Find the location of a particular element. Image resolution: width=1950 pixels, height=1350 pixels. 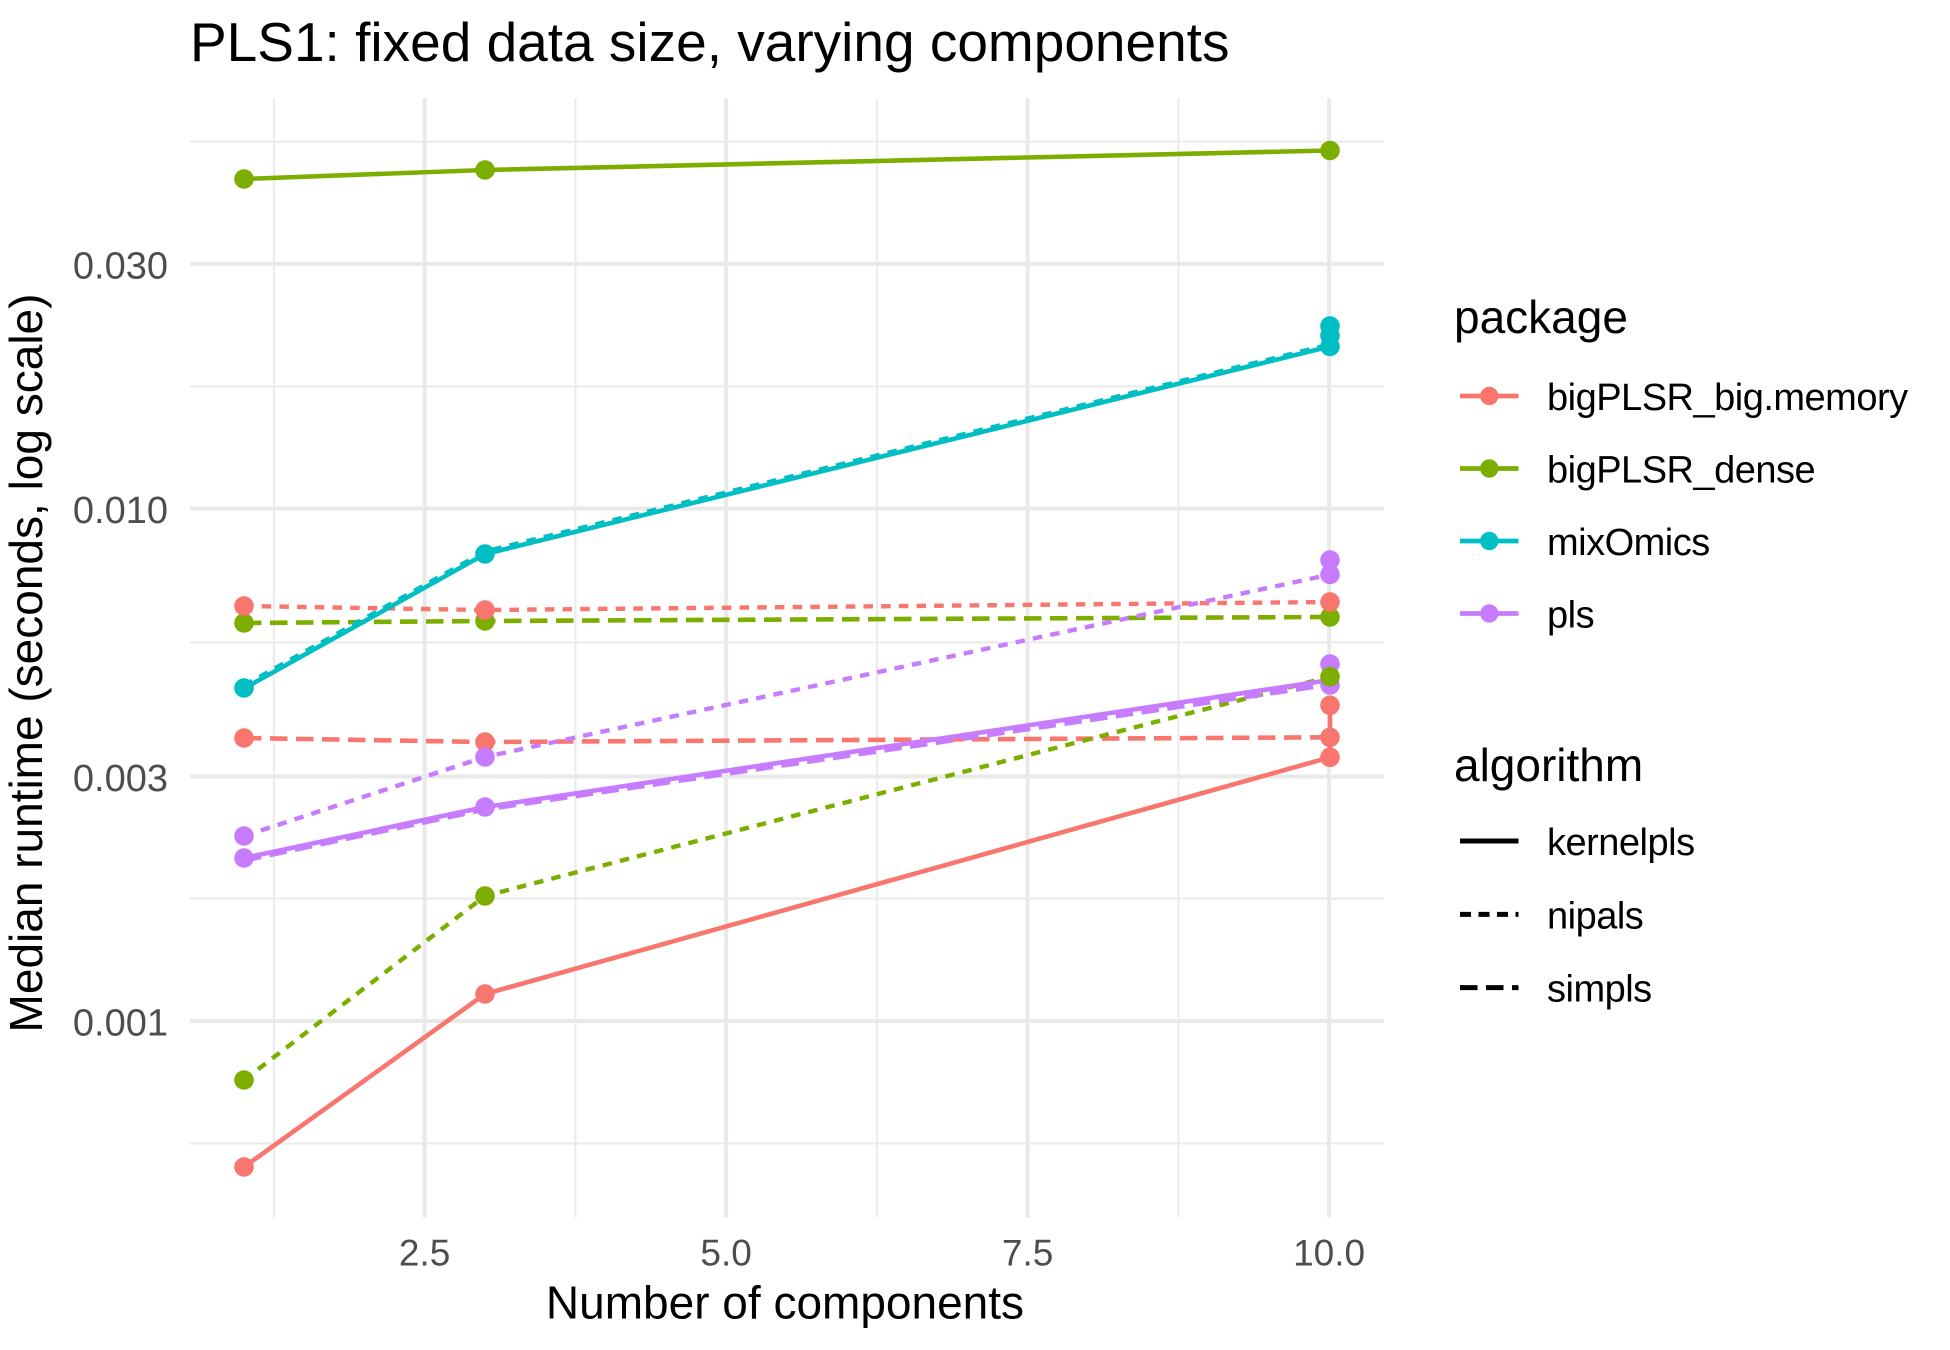

svg-text: kernelpls is located at coordinates (1621, 843).